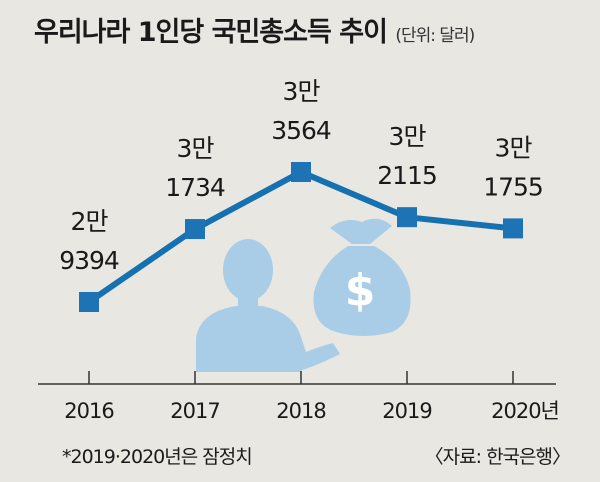  Describe the element at coordinates (301, 130) in the screenshot. I see `data-label-line2: 3564` at that location.